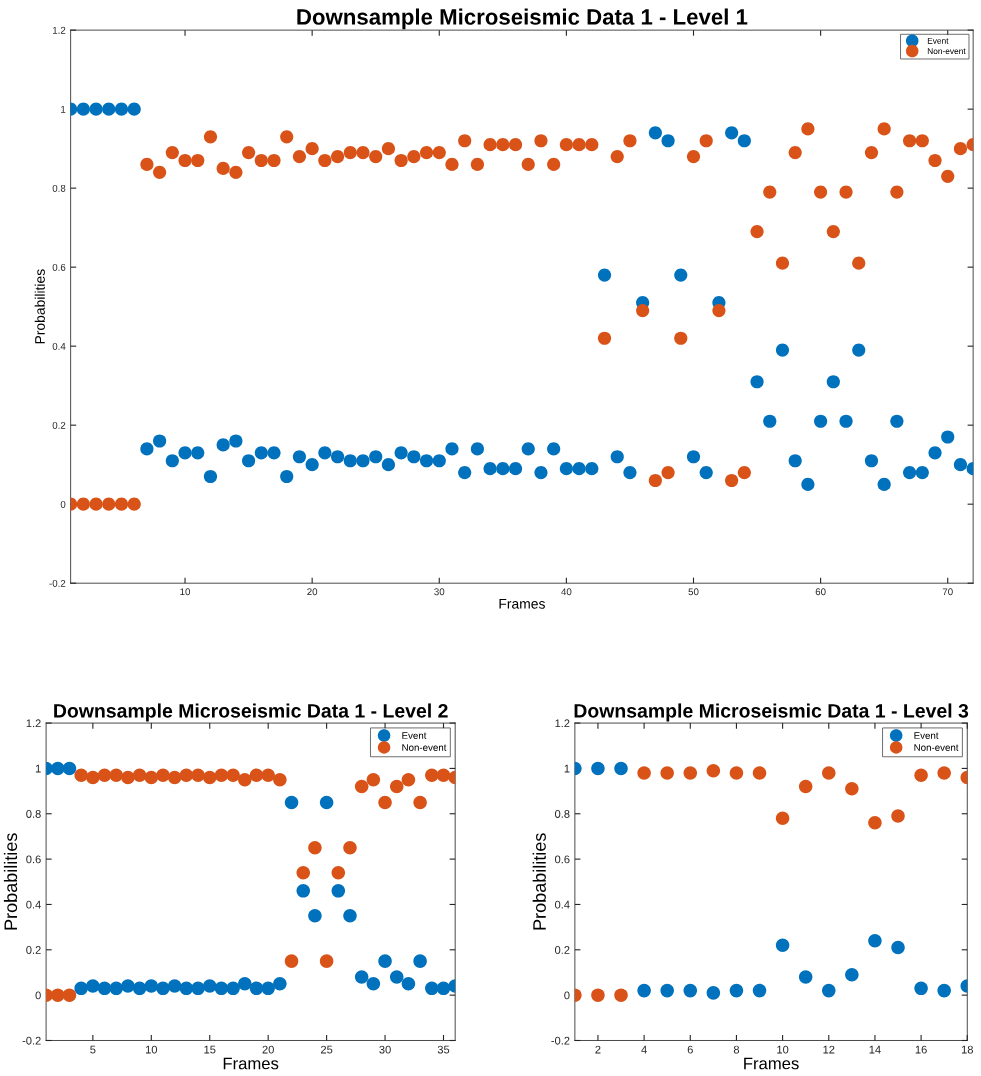  What do you see at coordinates (693, 592) in the screenshot?
I see `x-tick-label: 50` at bounding box center [693, 592].